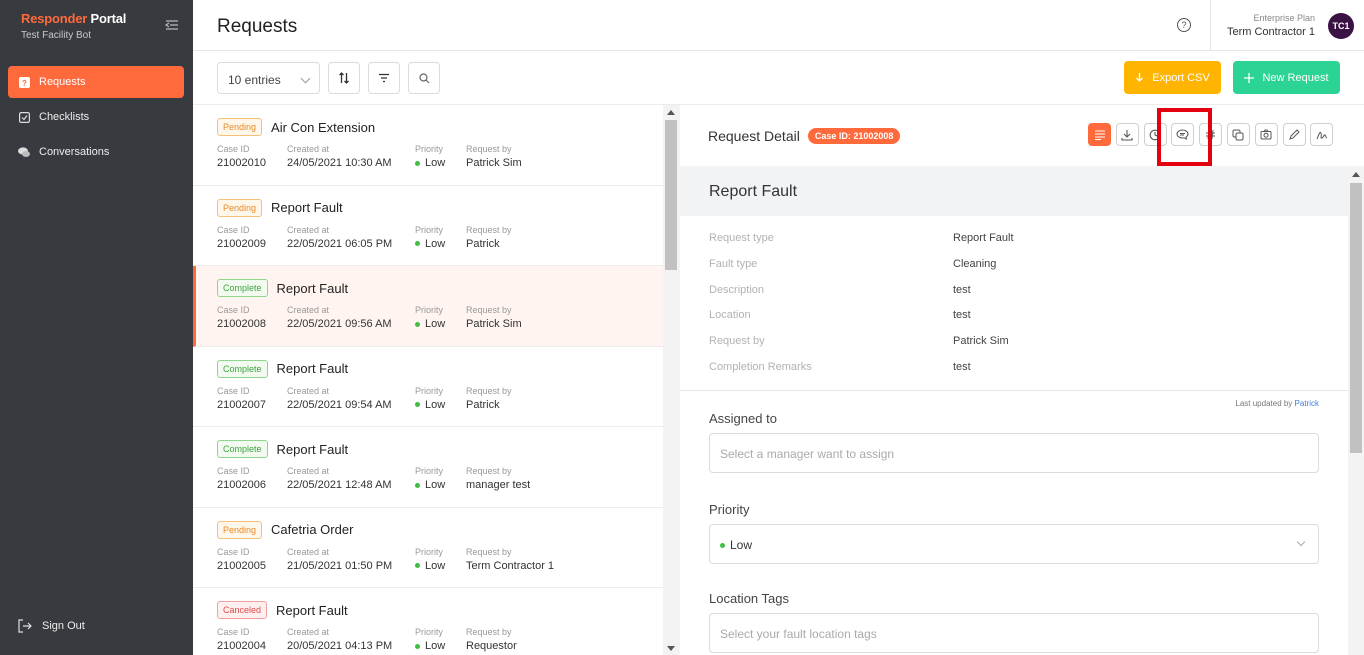  Describe the element at coordinates (737, 341) in the screenshot. I see `detail-field-label: Request by` at that location.